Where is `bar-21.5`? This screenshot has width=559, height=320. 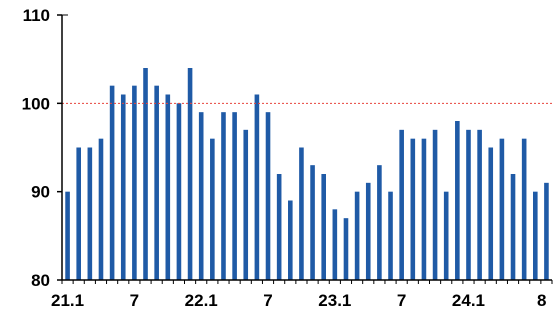
bar-21.5 is located at coordinates (112, 182).